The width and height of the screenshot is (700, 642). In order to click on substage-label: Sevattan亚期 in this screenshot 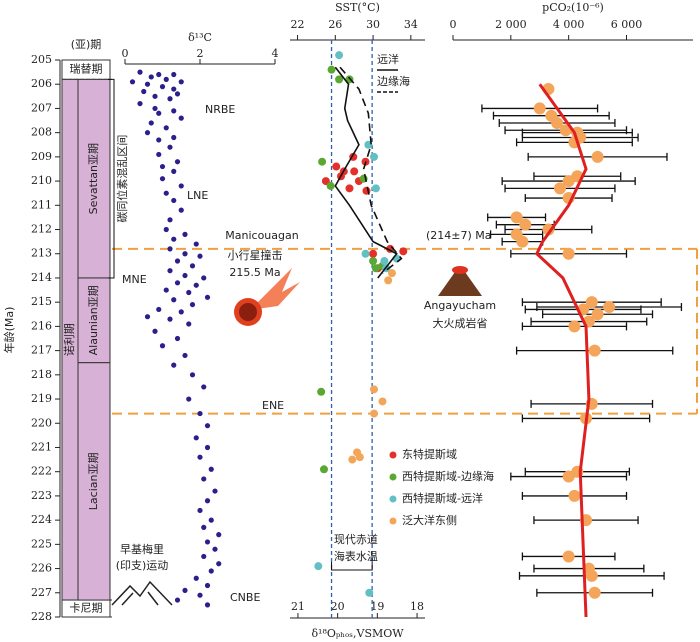, I will do `click(93, 178)`.